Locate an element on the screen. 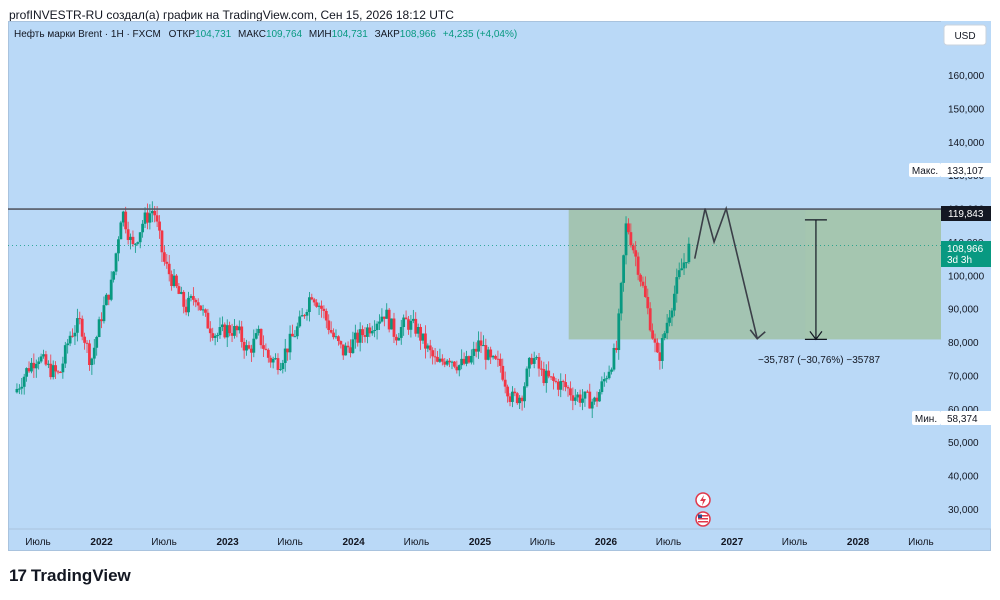 Image resolution: width=1000 pixels, height=600 pixels. tradingview-brand: 17 TradingView is located at coordinates (70, 576).